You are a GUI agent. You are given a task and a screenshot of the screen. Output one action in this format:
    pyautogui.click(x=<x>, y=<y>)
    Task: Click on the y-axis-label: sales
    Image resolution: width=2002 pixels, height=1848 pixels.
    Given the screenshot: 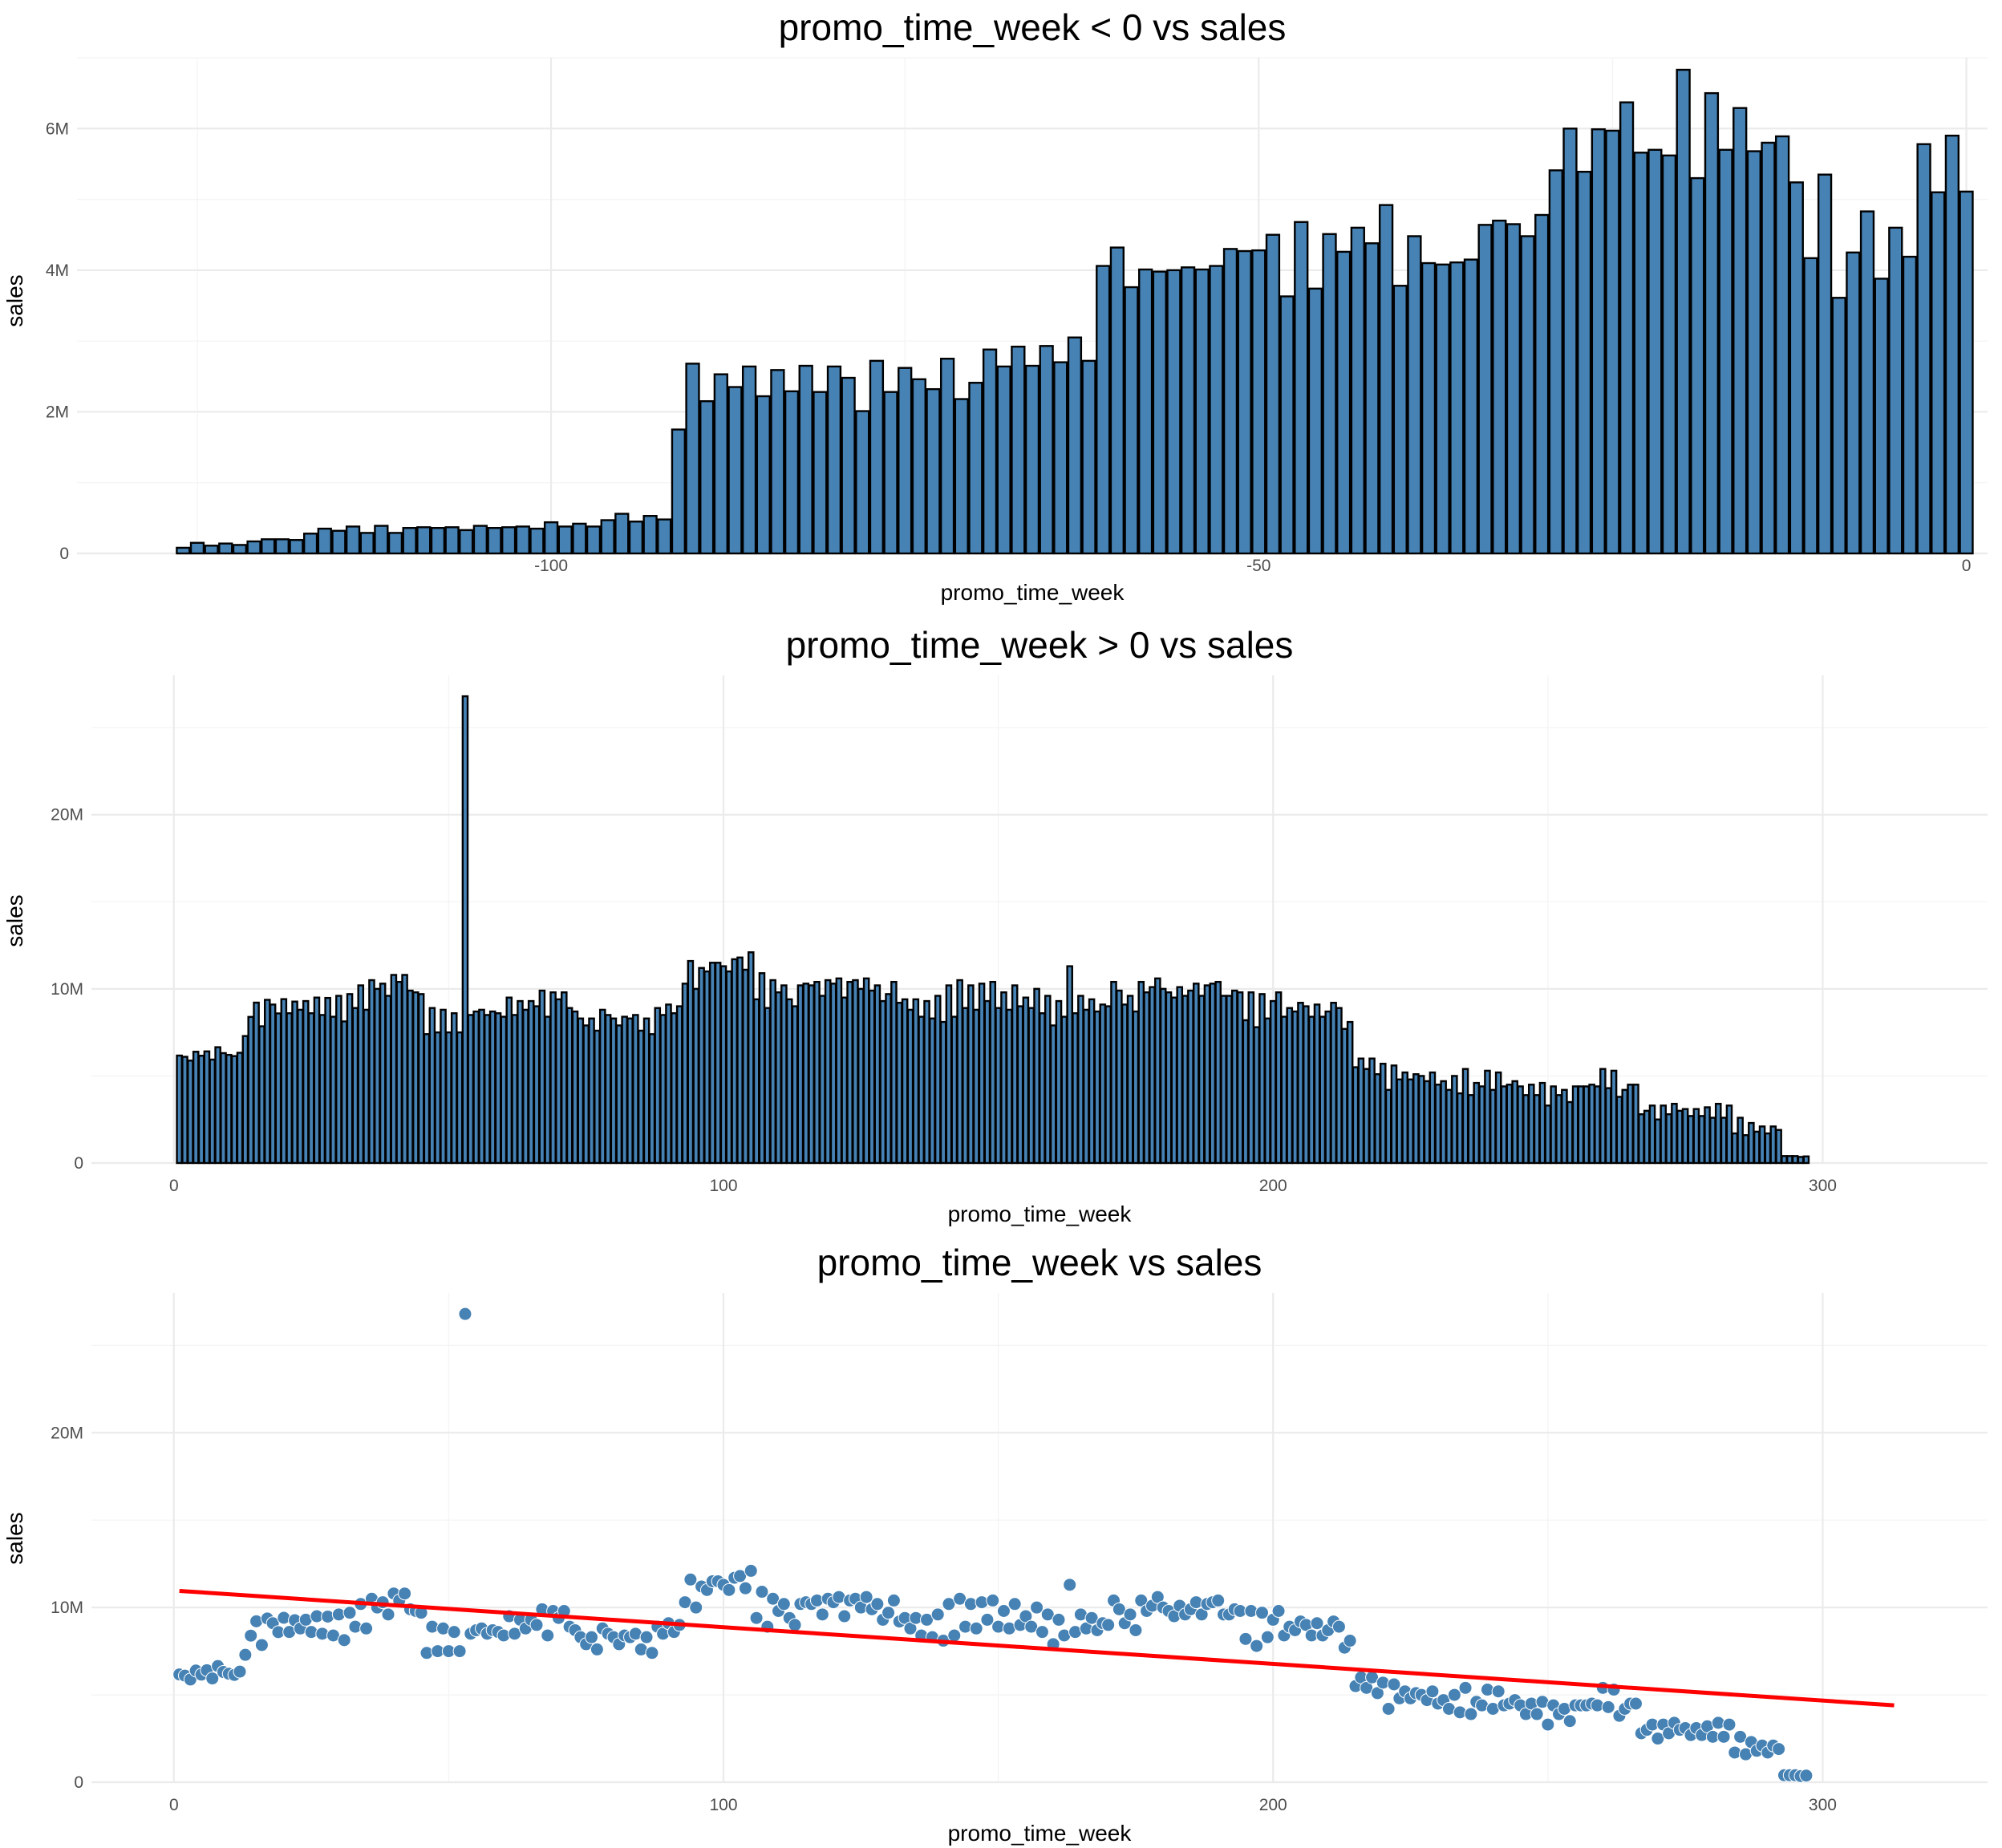 What is the action you would take?
    pyautogui.click(x=15, y=300)
    